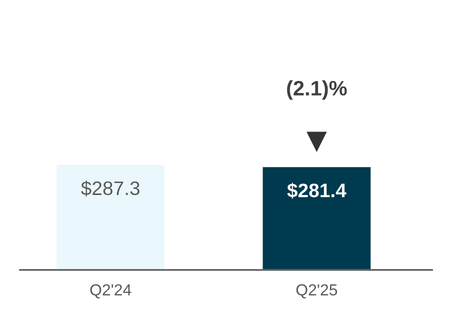  Describe the element at coordinates (110, 188) in the screenshot. I see `data-label: $287.3` at that location.